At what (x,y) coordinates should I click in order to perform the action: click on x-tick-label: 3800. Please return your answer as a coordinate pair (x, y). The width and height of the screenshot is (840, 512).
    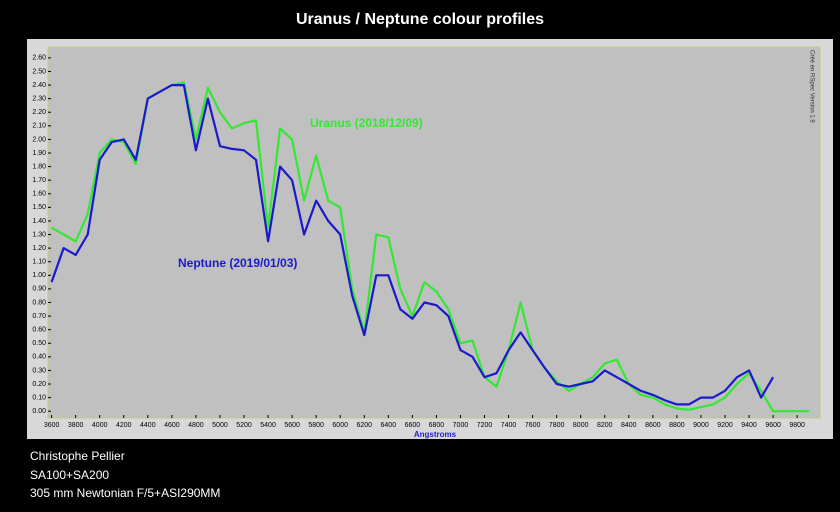
    Looking at the image, I should click on (76, 425).